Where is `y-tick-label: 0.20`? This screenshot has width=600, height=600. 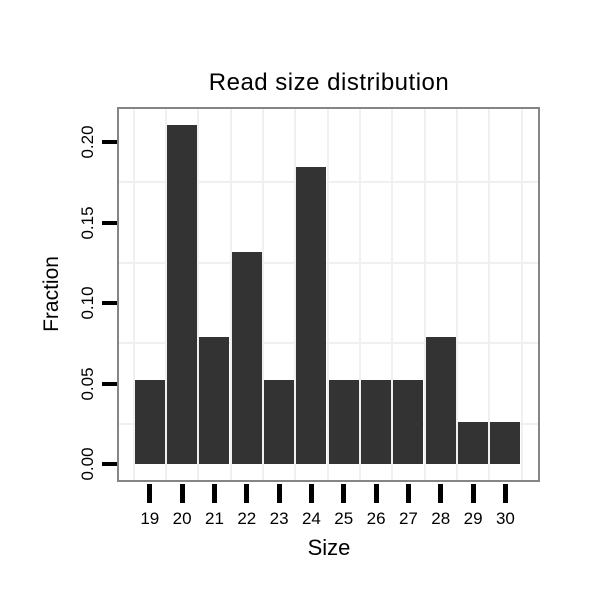 y-tick-label: 0.20 is located at coordinates (87, 142).